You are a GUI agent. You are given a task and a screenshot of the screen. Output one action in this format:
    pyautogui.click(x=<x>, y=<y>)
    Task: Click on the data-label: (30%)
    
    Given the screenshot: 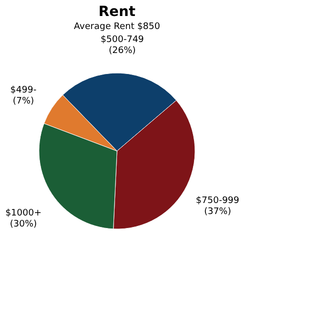 What is the action you would take?
    pyautogui.click(x=23, y=225)
    